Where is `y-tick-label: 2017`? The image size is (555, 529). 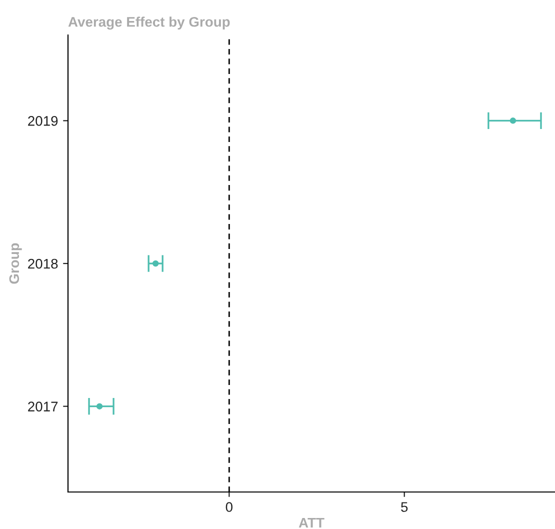
y-tick-label: 2017 is located at coordinates (43, 407).